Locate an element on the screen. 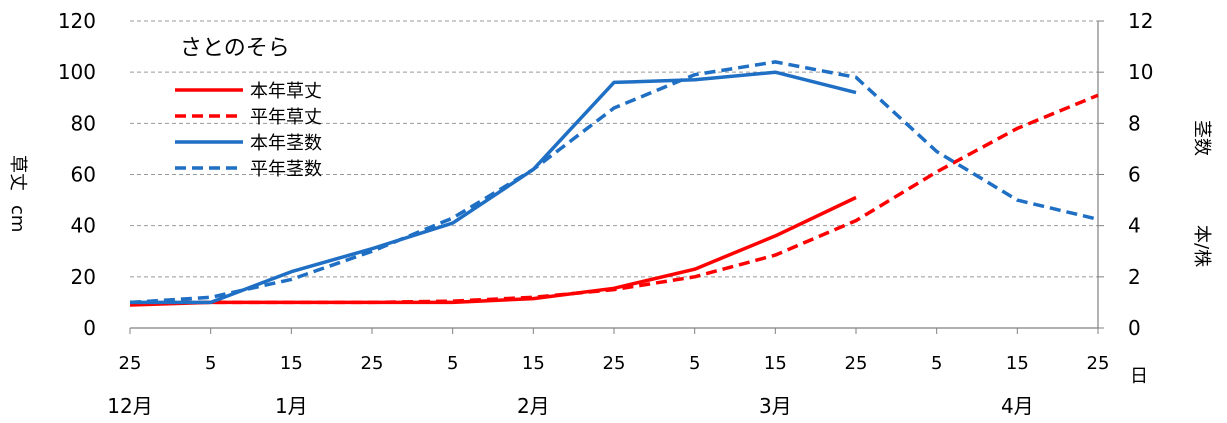 This screenshot has height=423, width=1227. left-axis-label-1: 草丈 is located at coordinates (17, 173).